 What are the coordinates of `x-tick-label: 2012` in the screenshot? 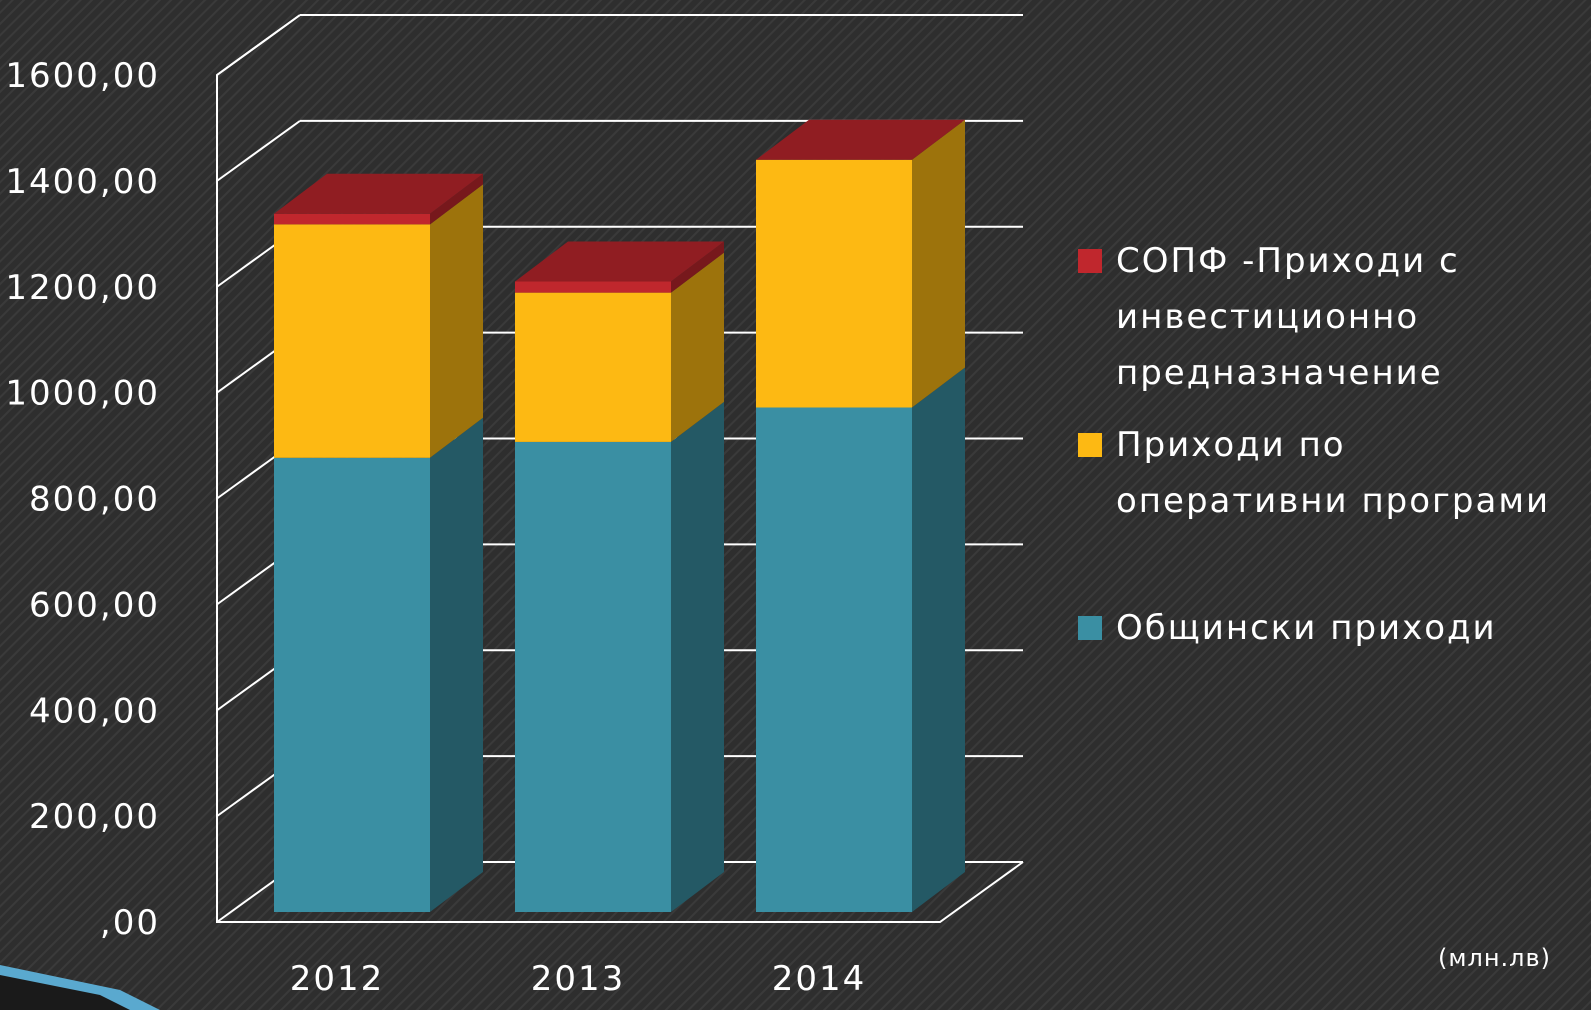 It's located at (337, 979).